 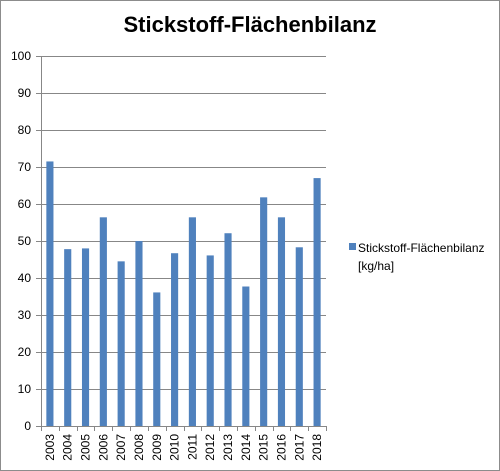 I want to click on x-tick-label: 2011, so click(x=192, y=447).